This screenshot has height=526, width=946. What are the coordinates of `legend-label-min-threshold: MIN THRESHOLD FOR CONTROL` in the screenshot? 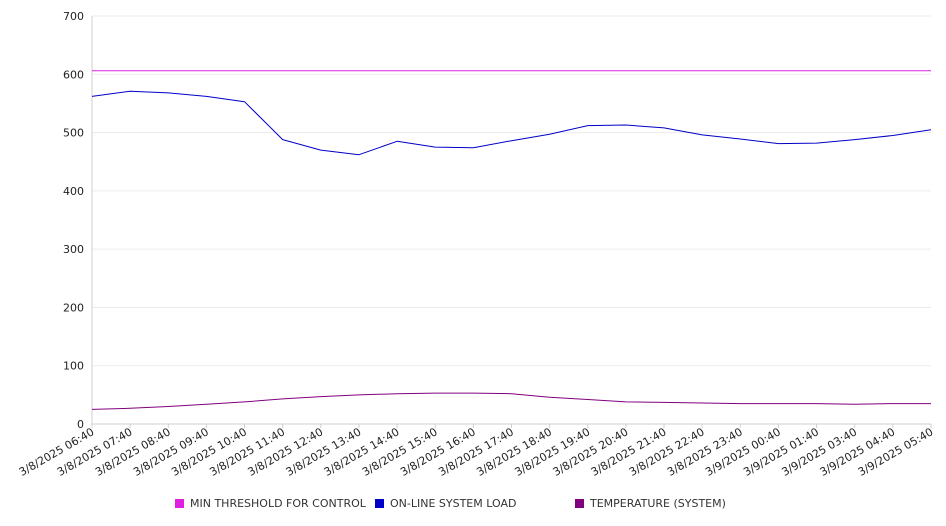 It's located at (278, 503).